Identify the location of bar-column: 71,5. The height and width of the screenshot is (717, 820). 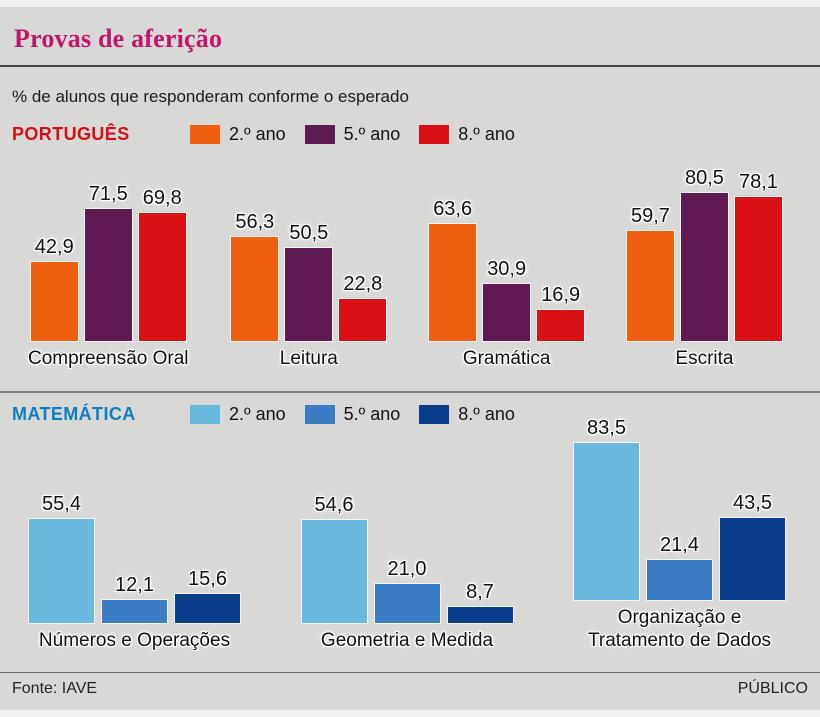
(108, 262).